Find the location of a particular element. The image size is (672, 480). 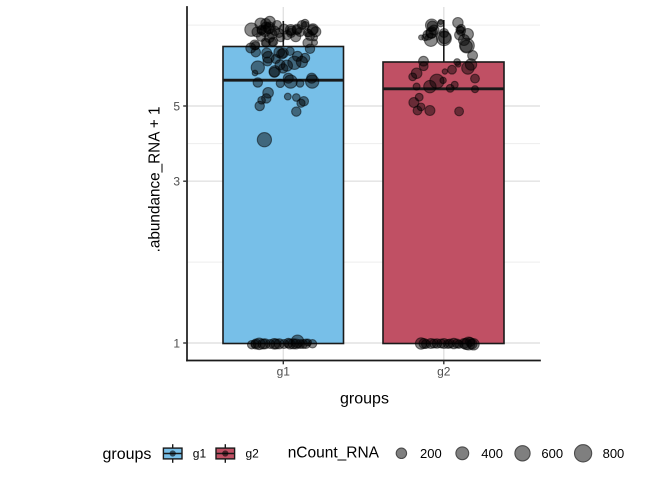

svg-text: 800 is located at coordinates (614, 453).